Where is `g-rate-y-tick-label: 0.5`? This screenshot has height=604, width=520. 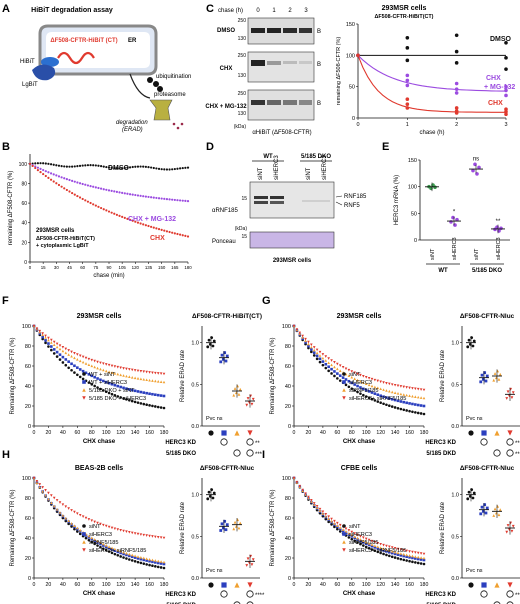
g-rate-y-tick-label: 0.5 is located at coordinates (455, 385).